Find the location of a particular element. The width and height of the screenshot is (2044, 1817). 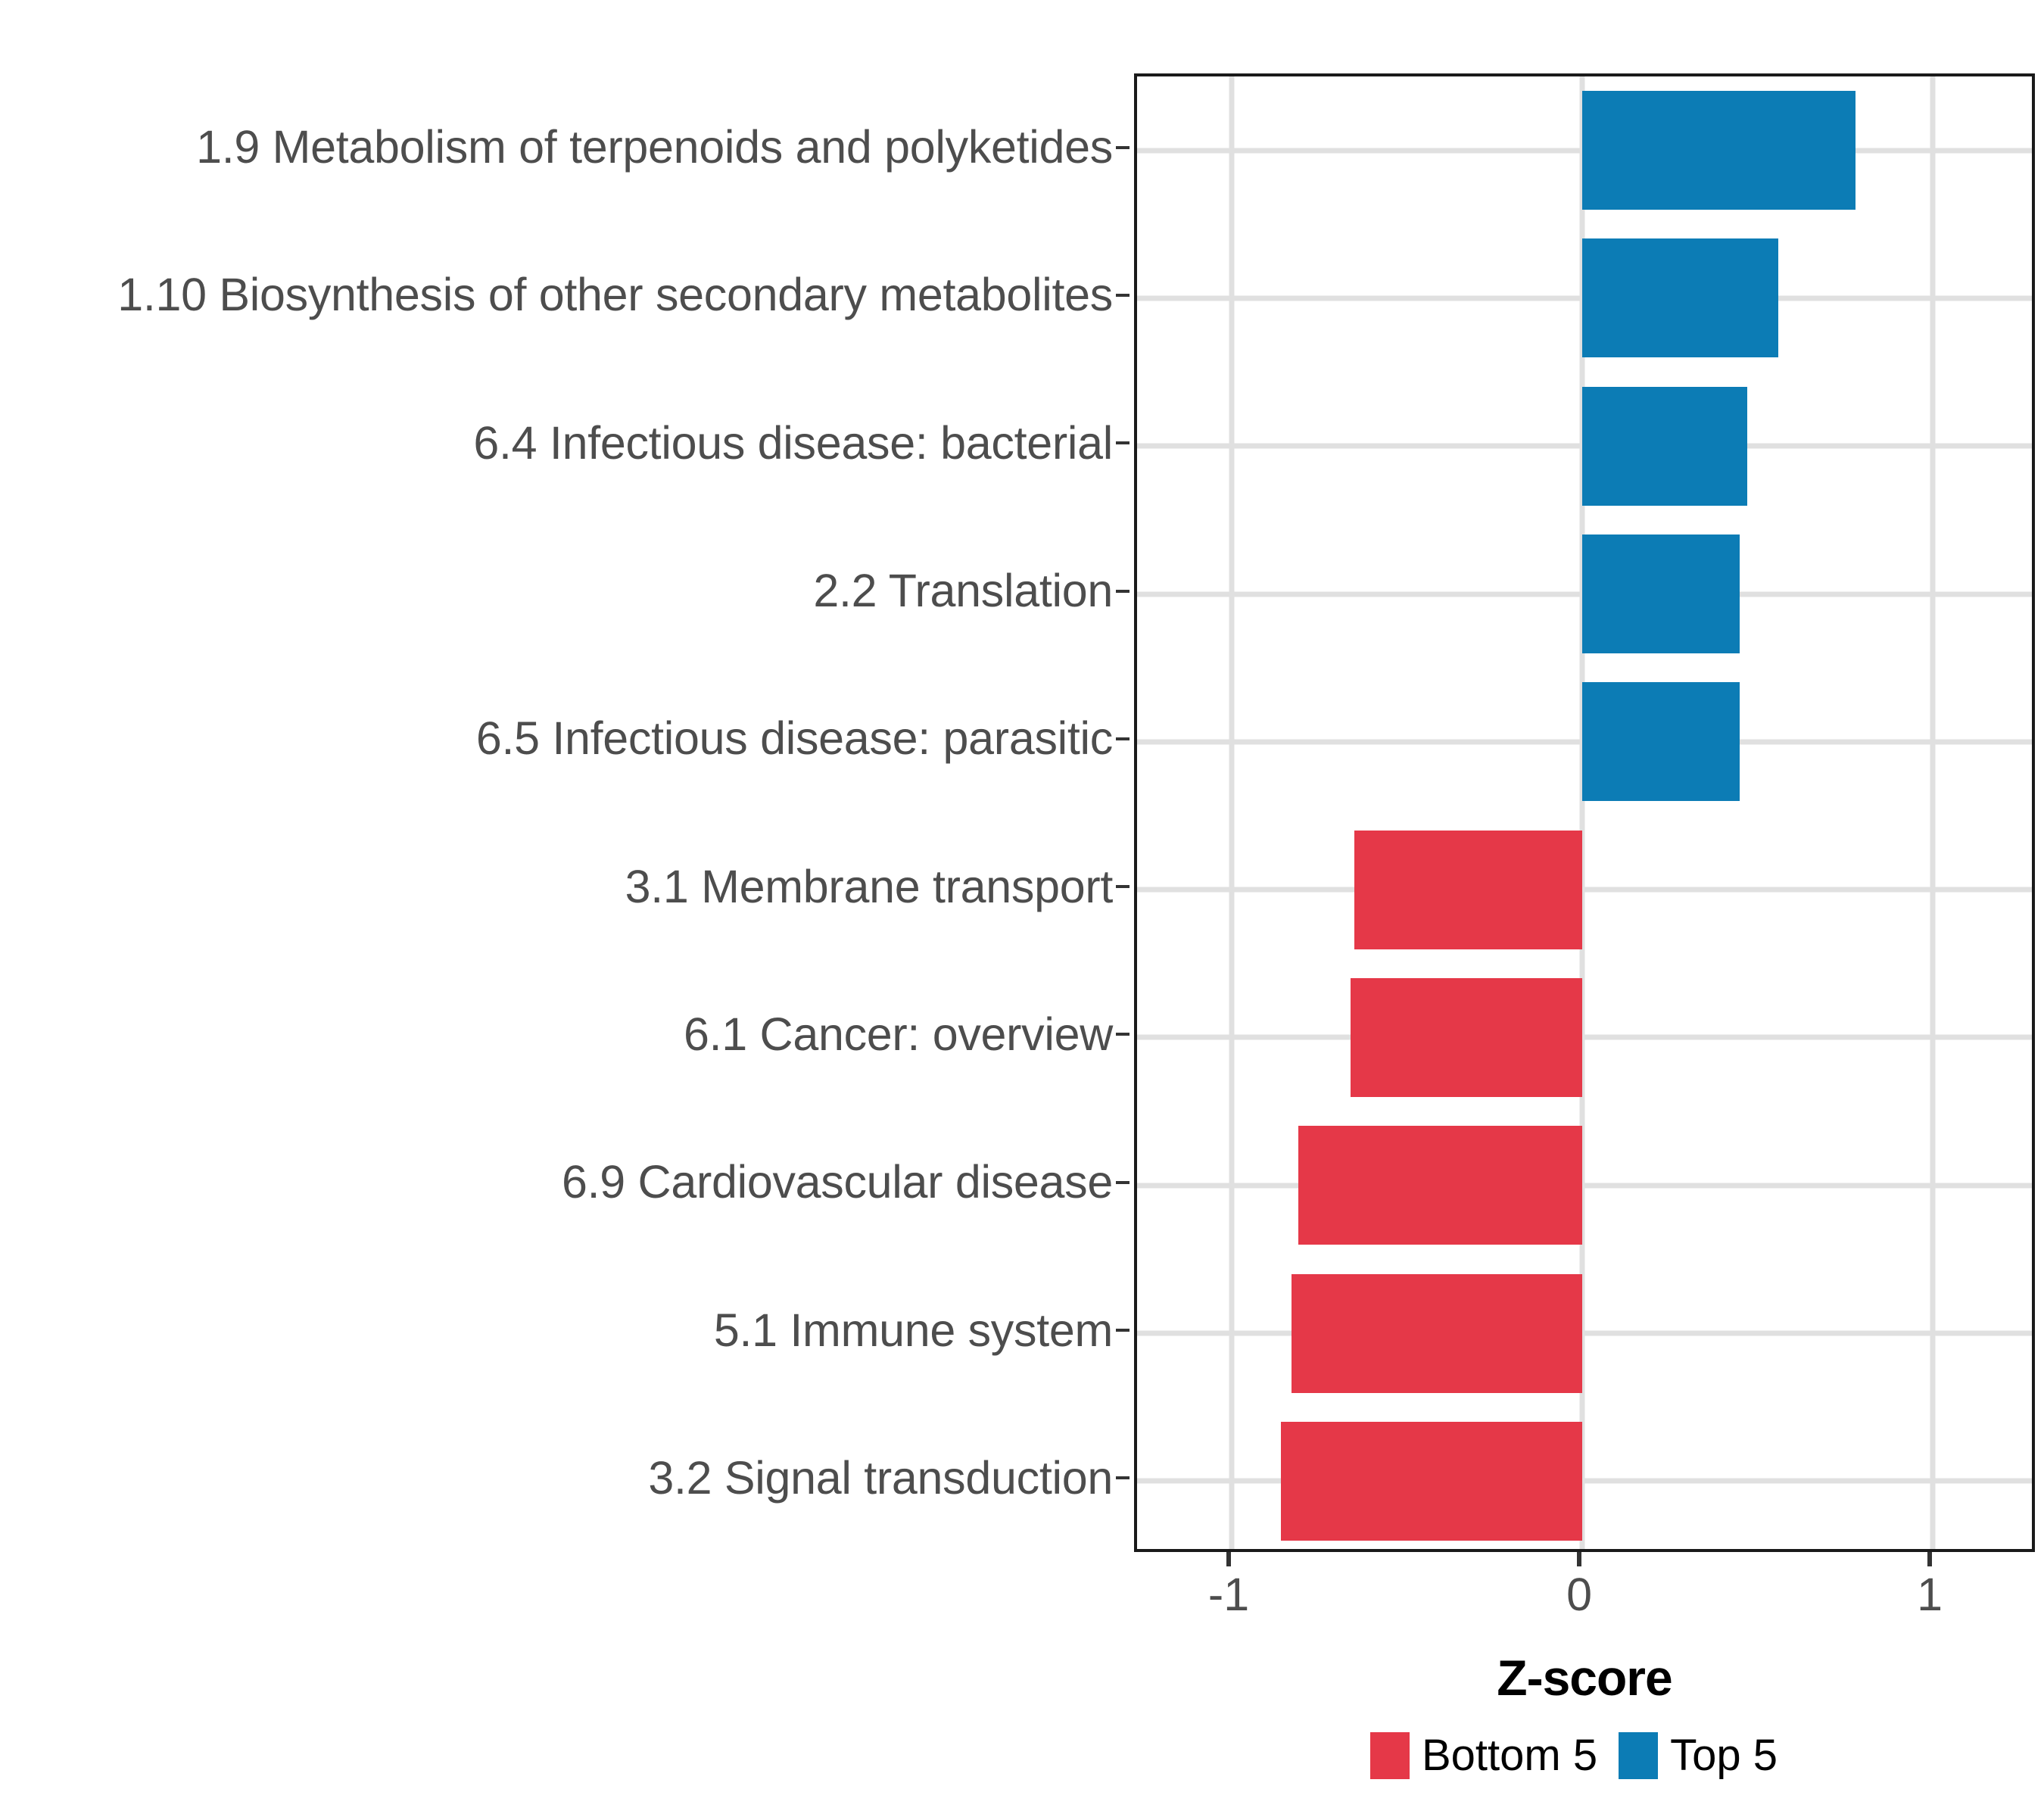

y-axis-tick-label: 2.2 Translation is located at coordinates (963, 591).